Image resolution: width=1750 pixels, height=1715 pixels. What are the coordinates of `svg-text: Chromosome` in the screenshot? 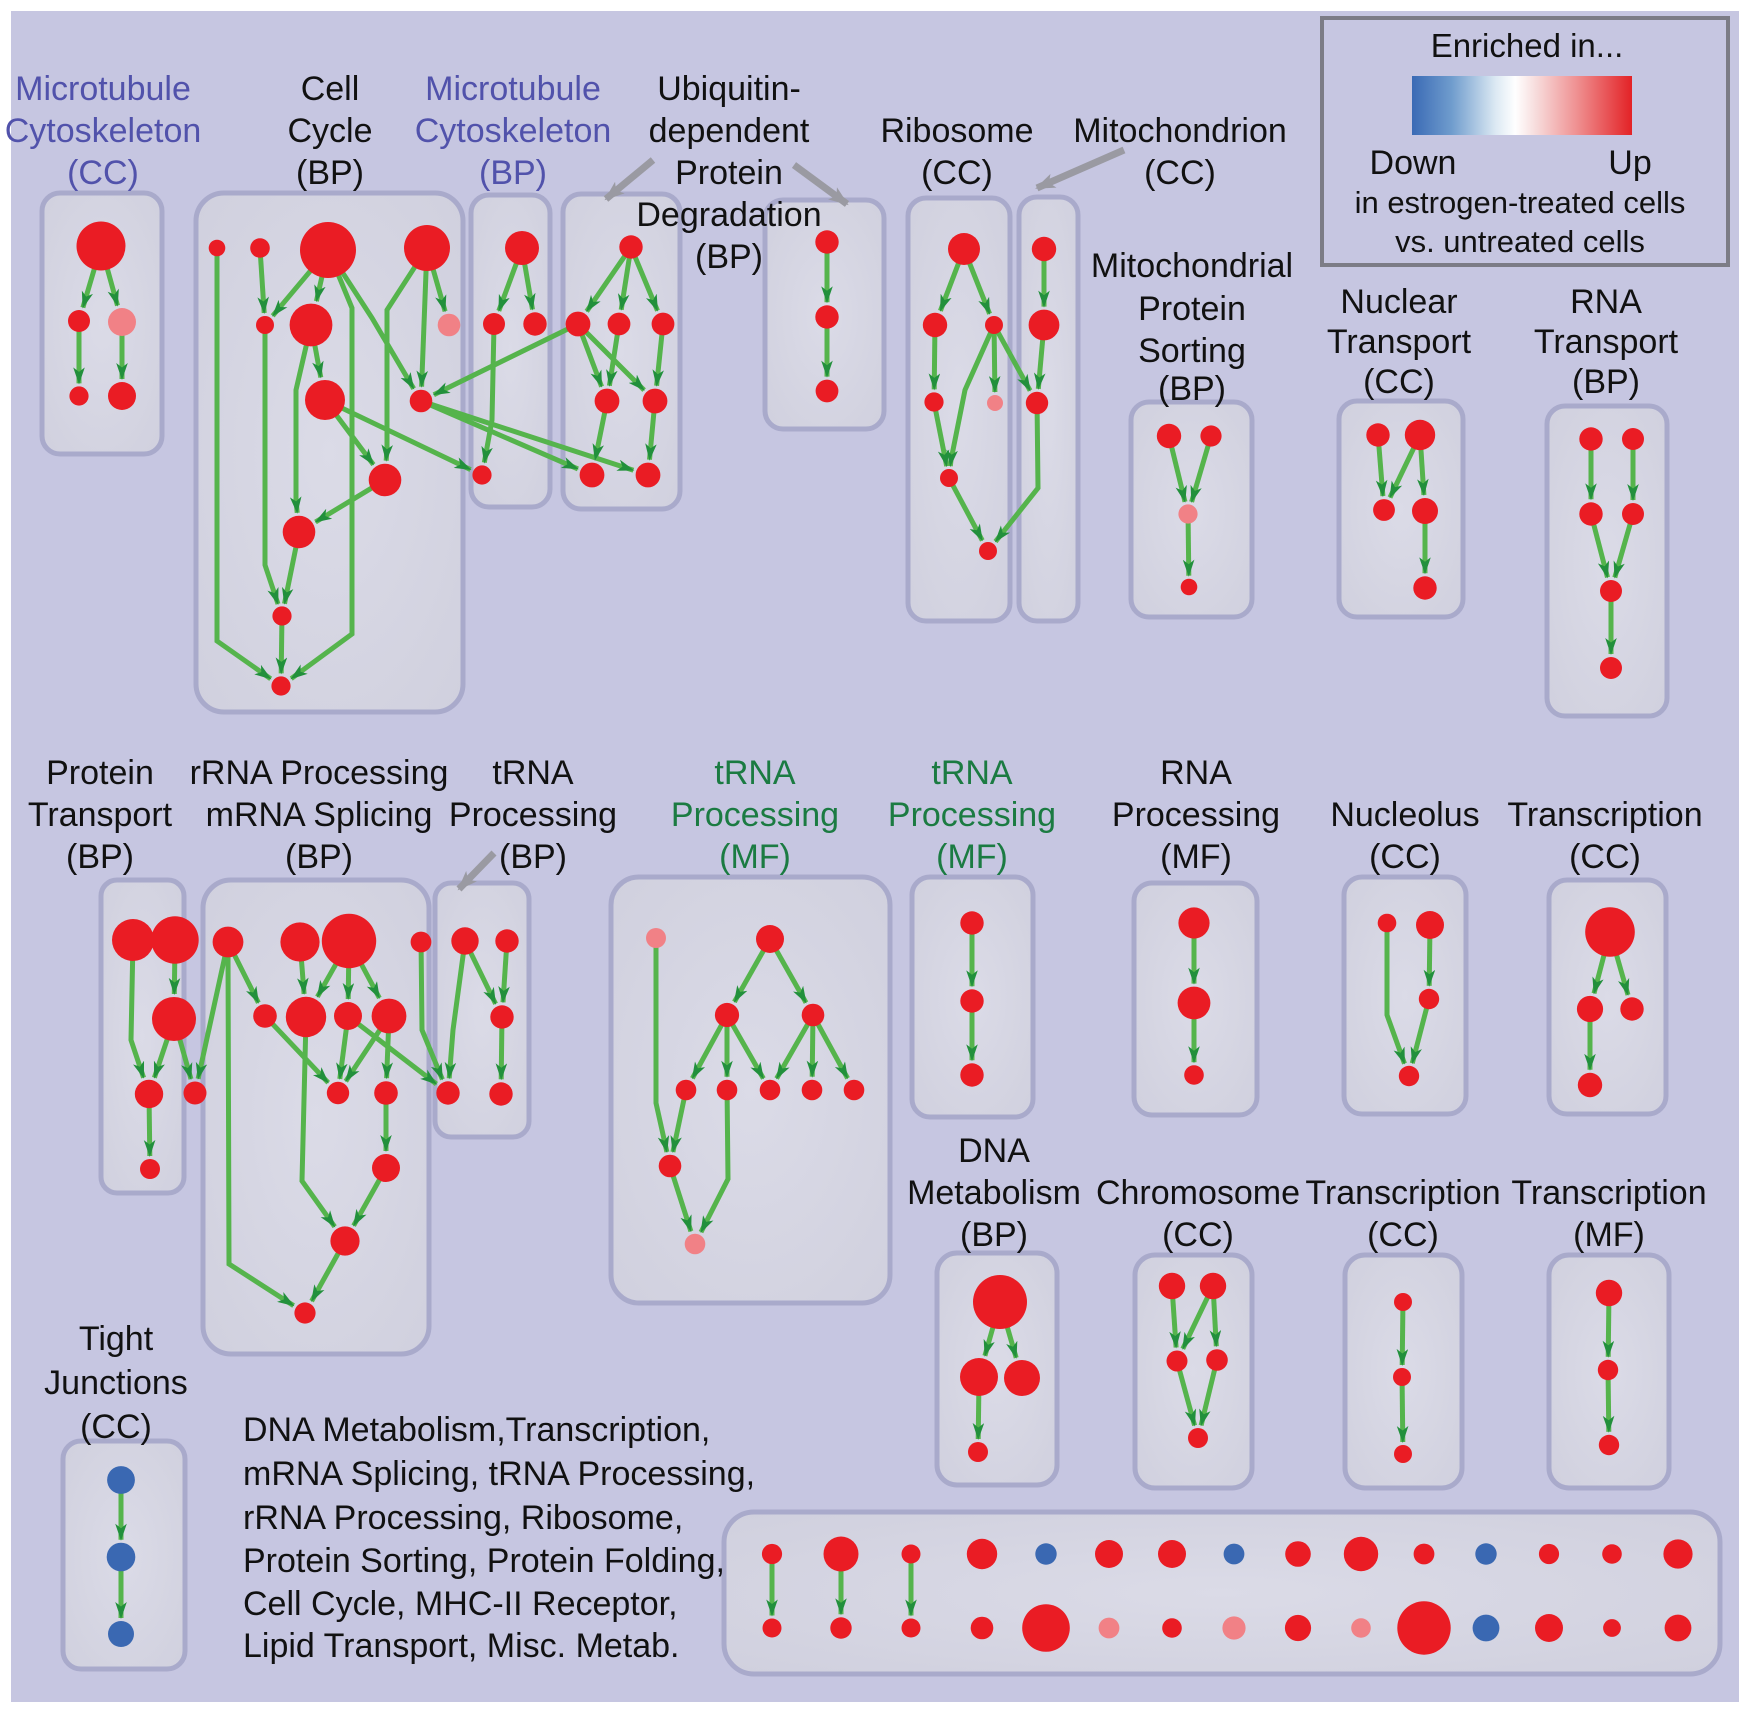 It's located at (1198, 1193).